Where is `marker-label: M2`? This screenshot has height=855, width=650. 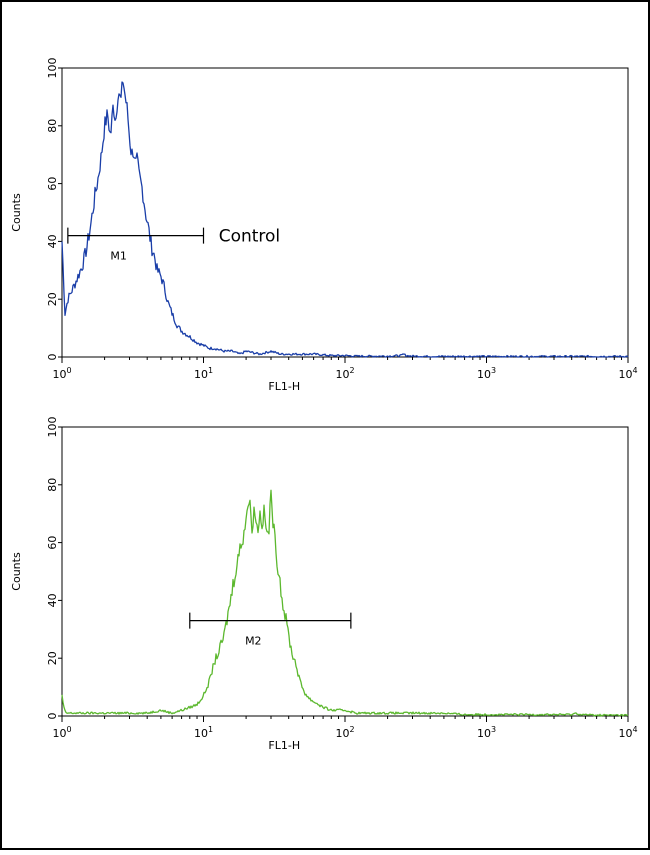 marker-label: M2 is located at coordinates (253, 641).